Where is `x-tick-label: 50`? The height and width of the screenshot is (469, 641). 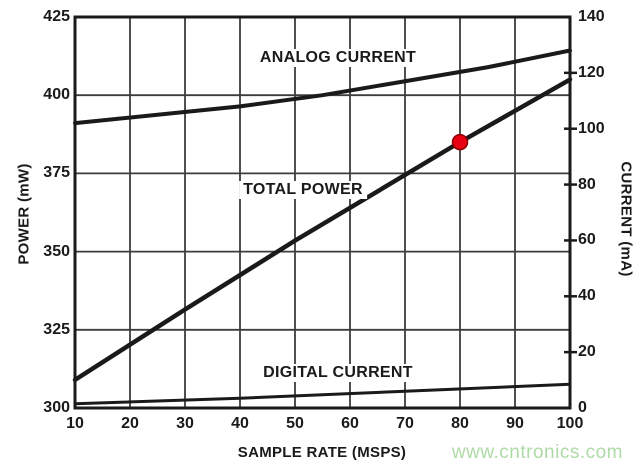 x-tick-label: 50 is located at coordinates (295, 423).